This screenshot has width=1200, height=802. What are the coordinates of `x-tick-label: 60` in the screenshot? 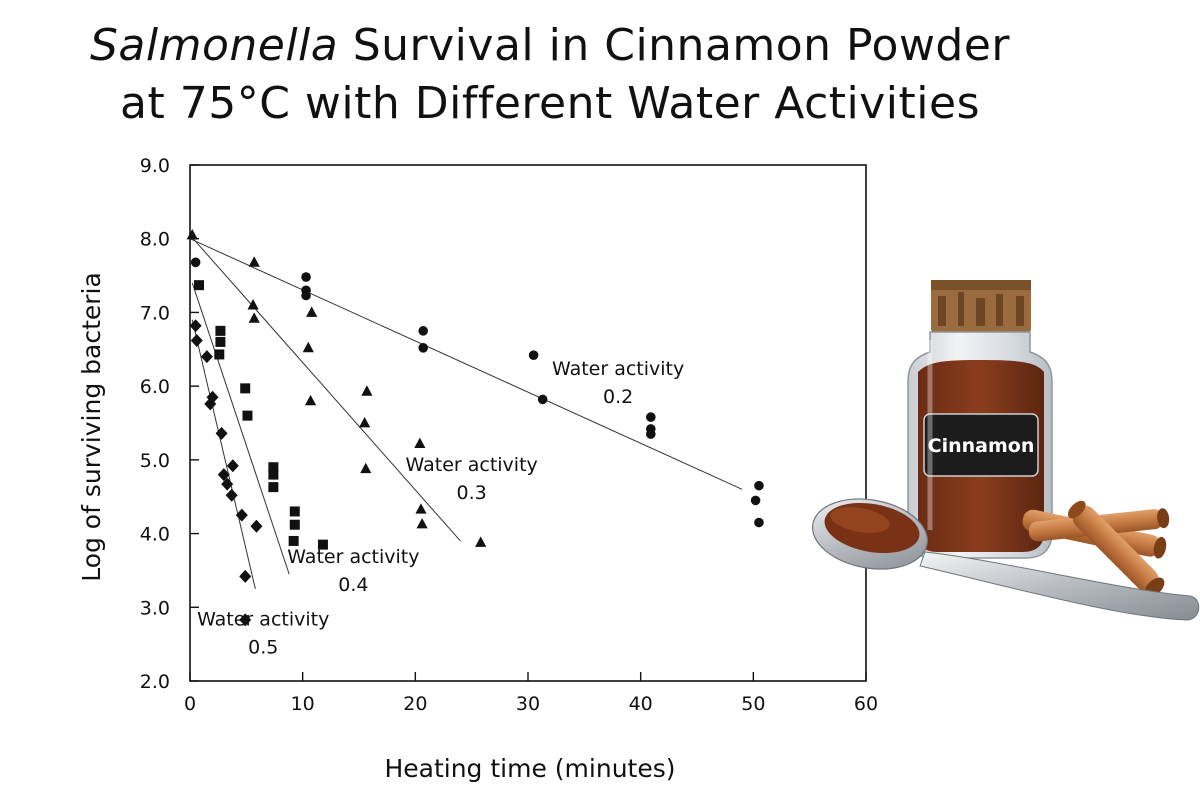 It's located at (866, 704).